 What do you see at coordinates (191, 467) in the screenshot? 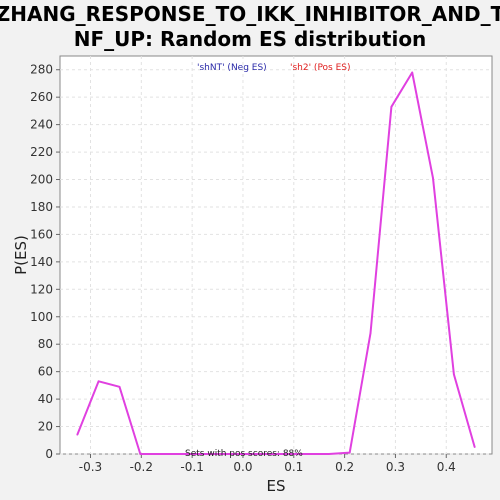
I see `x-tick-label: -0.1` at bounding box center [191, 467].